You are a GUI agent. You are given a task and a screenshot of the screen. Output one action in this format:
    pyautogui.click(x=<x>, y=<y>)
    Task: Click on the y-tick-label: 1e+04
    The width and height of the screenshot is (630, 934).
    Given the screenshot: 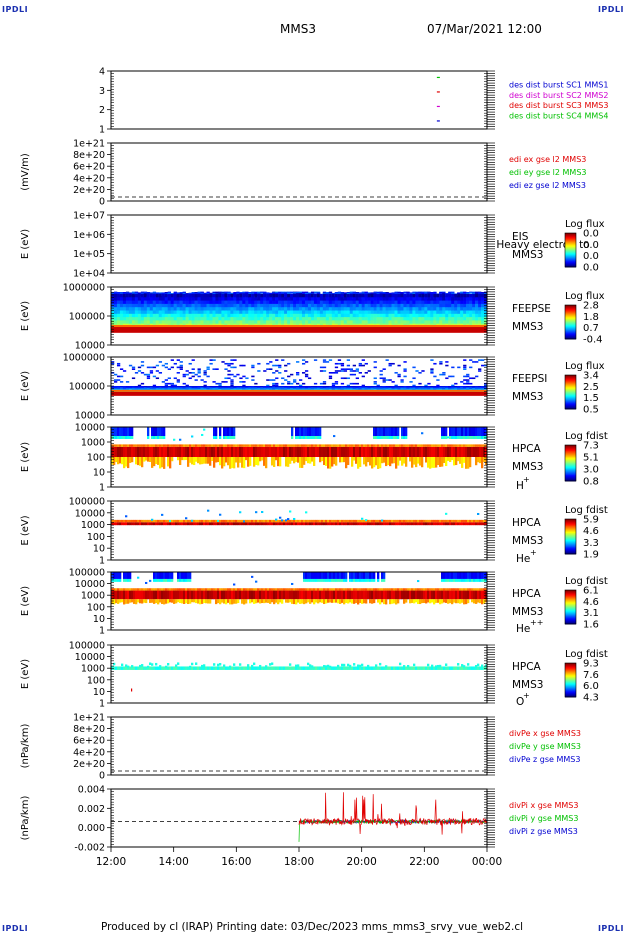 What is the action you would take?
    pyautogui.click(x=89, y=274)
    